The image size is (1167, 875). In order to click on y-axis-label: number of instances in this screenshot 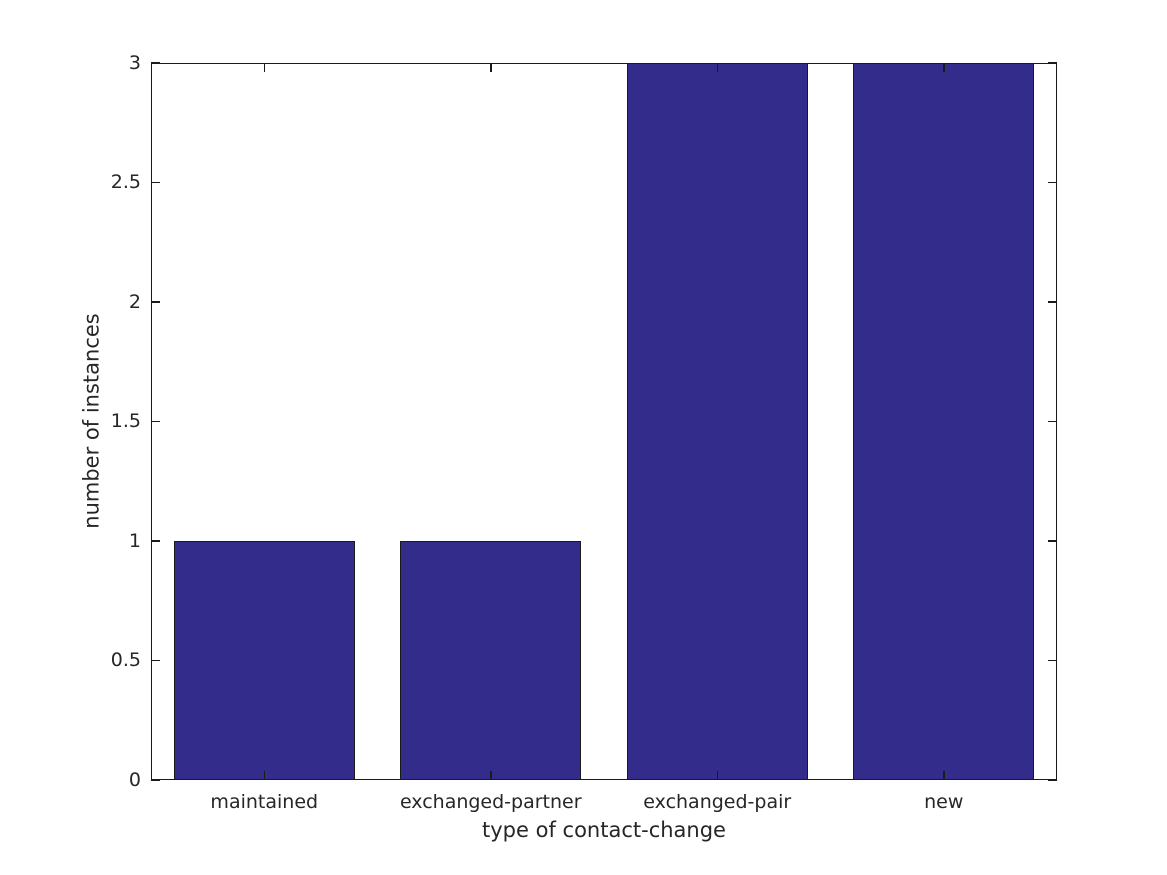, I will do `click(91, 421)`.